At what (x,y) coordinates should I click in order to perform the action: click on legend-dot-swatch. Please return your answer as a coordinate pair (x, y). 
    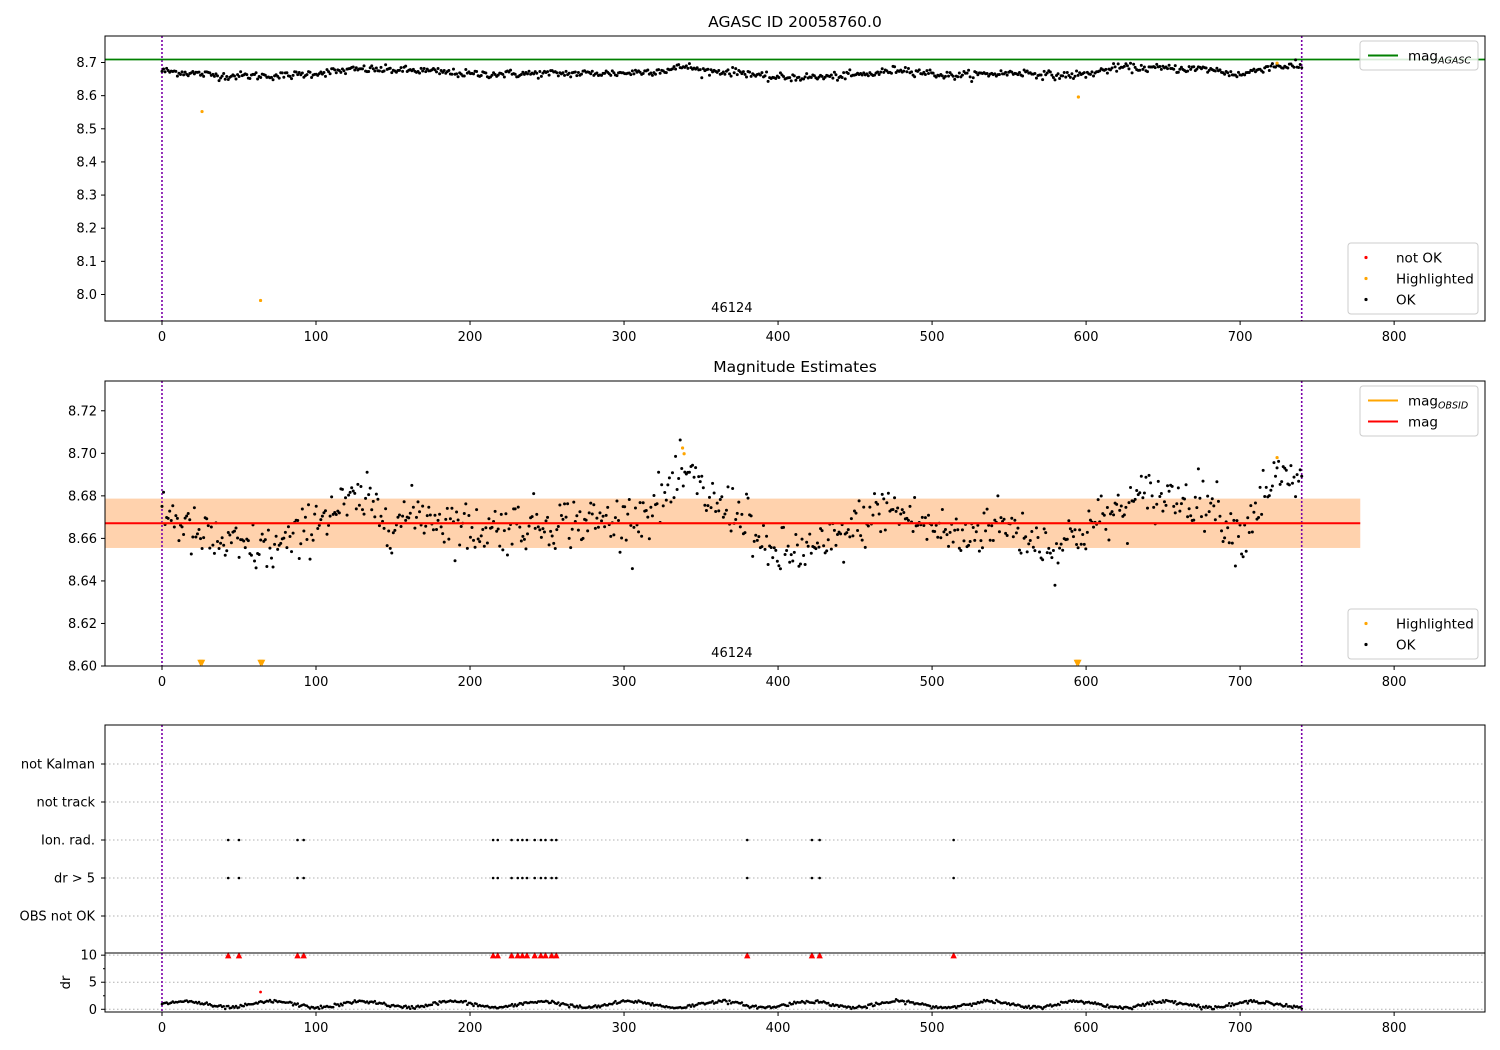
    Looking at the image, I should click on (1366, 278).